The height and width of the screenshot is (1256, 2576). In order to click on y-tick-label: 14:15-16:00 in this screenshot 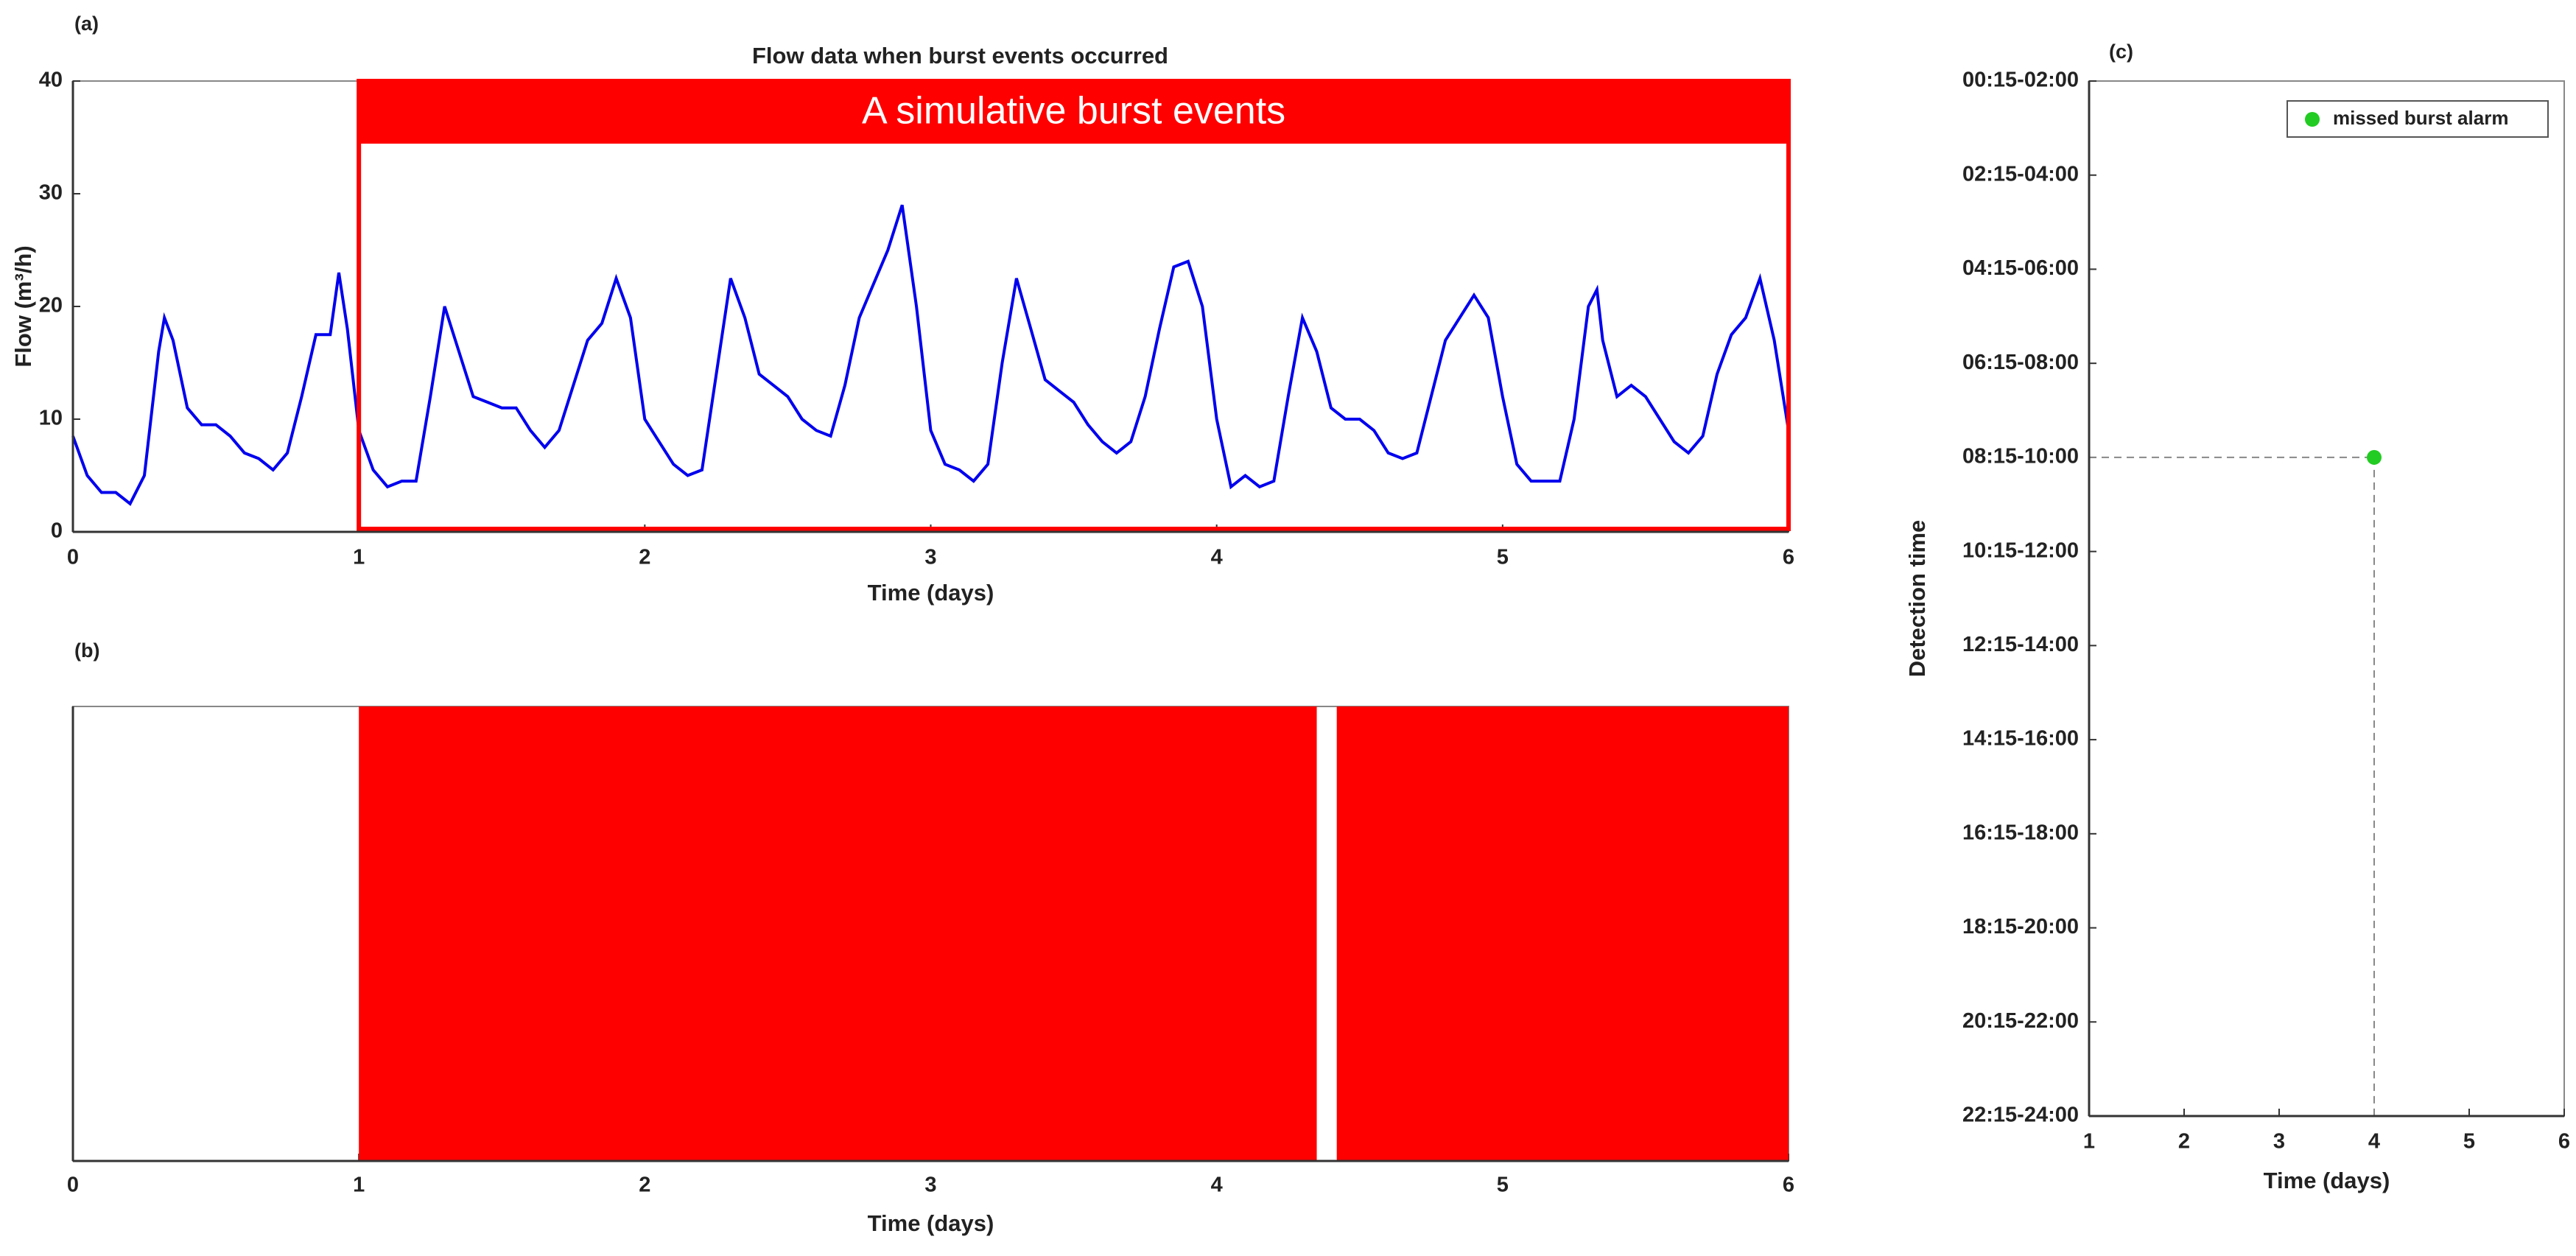, I will do `click(2020, 739)`.